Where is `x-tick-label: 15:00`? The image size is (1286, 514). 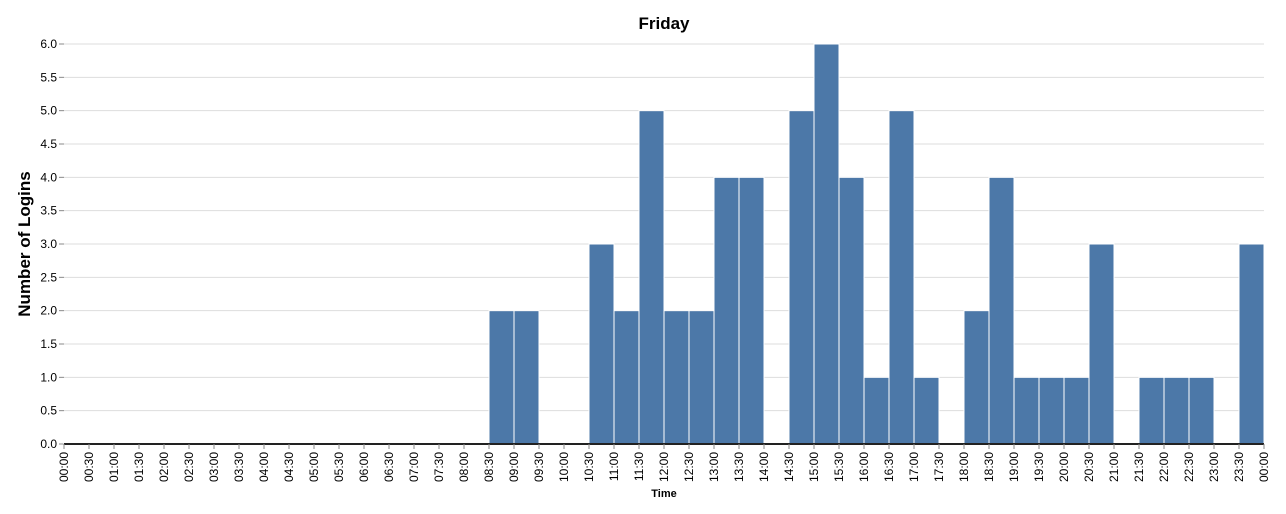 x-tick-label: 15:00 is located at coordinates (814, 467).